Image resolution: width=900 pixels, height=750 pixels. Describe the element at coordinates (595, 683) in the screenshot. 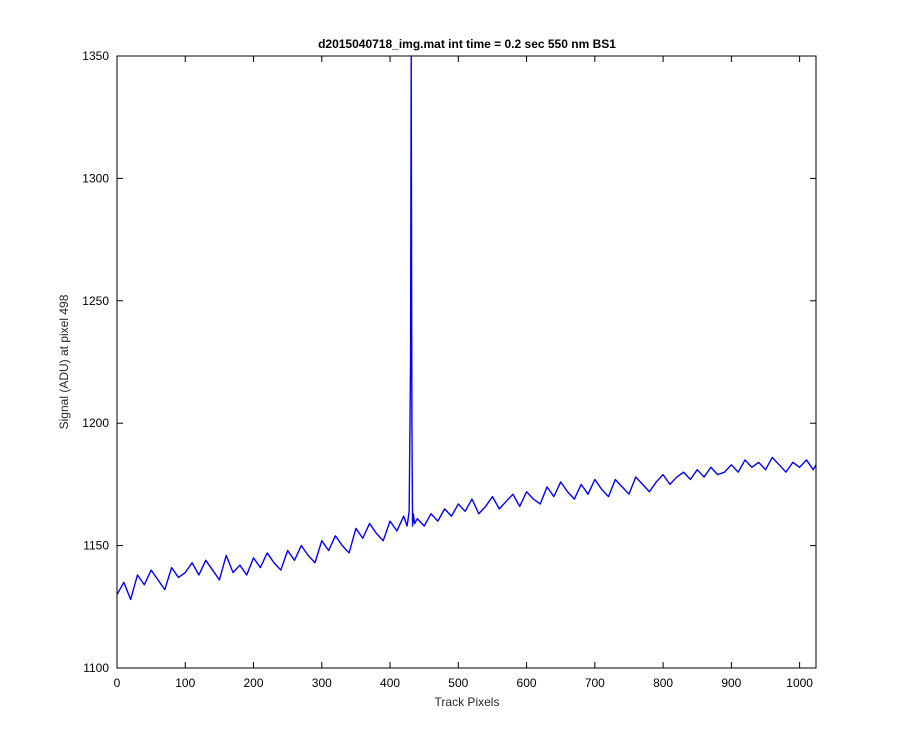

I see `x-tick-label: 700` at that location.